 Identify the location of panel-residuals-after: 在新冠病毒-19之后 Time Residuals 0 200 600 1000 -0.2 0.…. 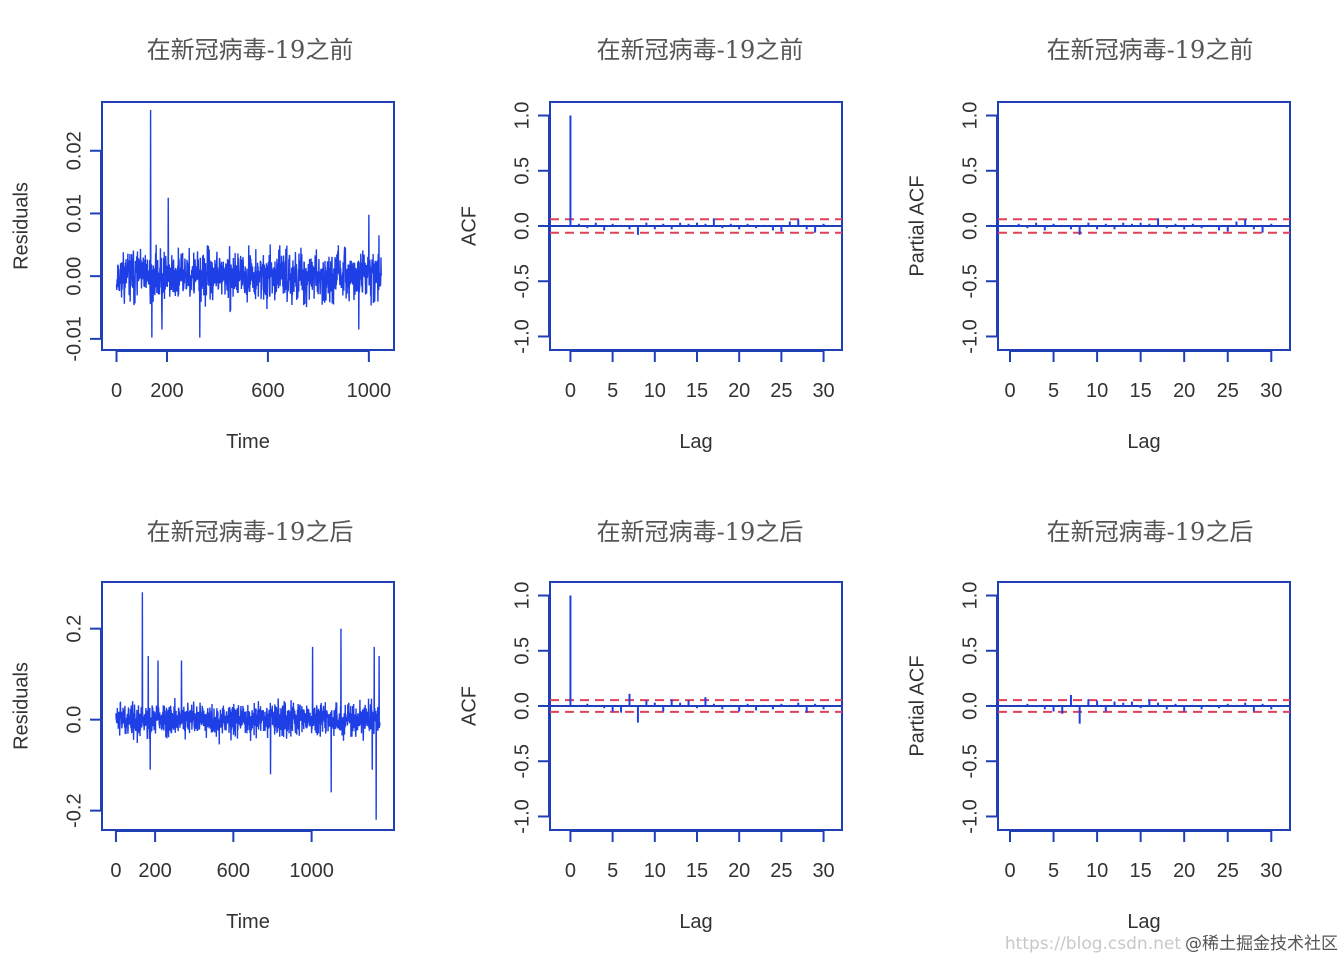
(202, 725).